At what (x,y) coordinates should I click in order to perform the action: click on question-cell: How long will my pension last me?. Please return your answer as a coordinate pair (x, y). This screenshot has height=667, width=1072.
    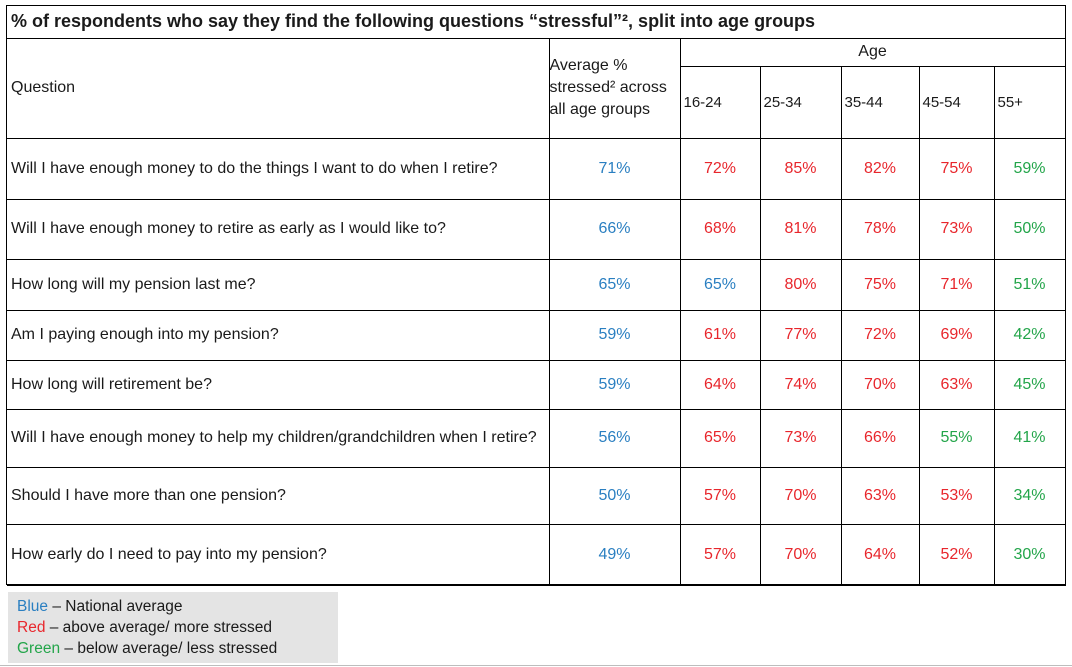
    Looking at the image, I should click on (278, 284).